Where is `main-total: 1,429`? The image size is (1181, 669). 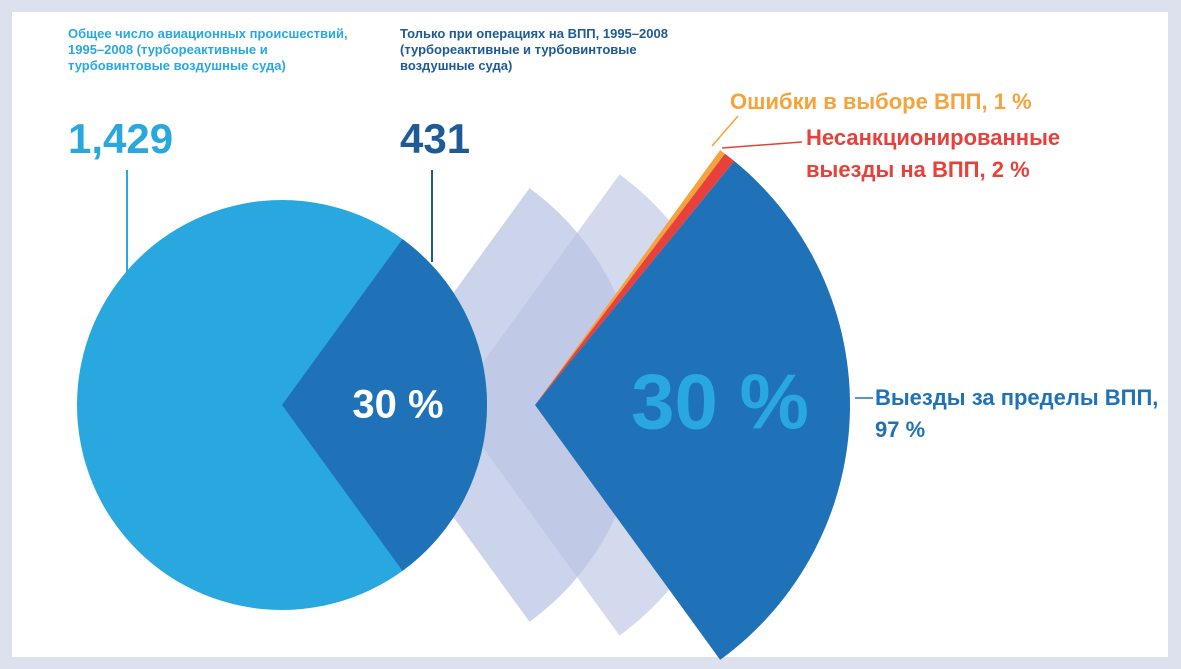 main-total: 1,429 is located at coordinates (121, 138).